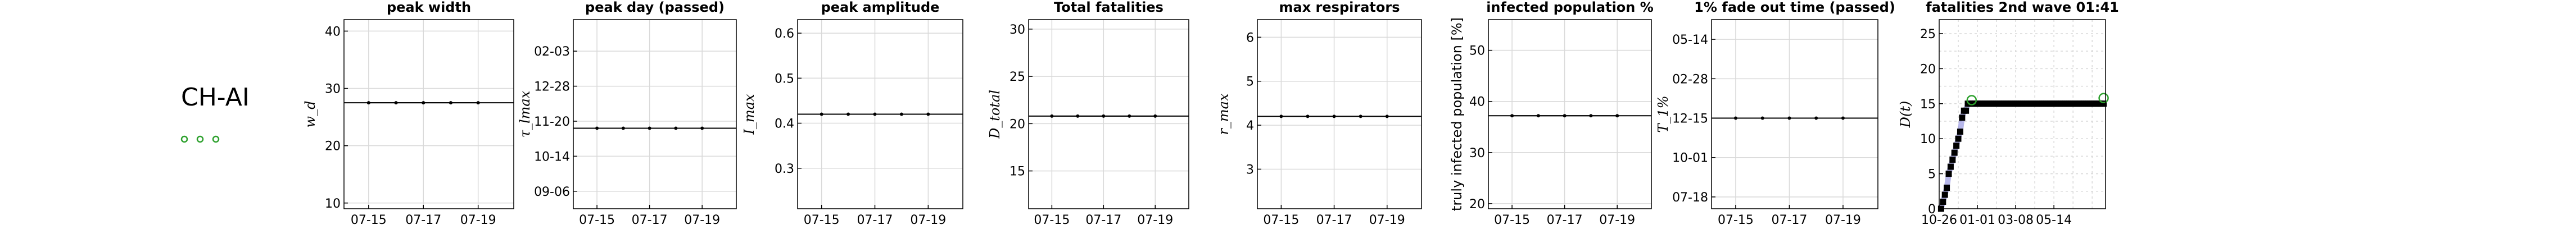  Describe the element at coordinates (655, 7) in the screenshot. I see `chart-title: peak day (passed)` at that location.